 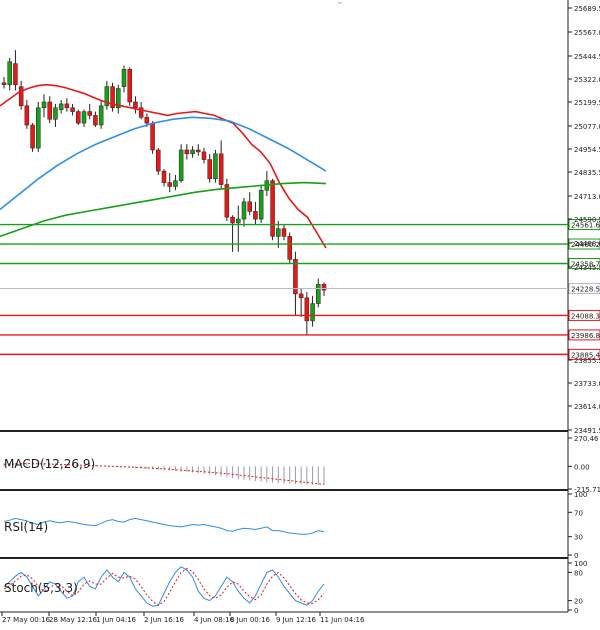 What do you see at coordinates (49, 464) in the screenshot?
I see `macd-indicator-label: MACD(12,26,9)` at bounding box center [49, 464].